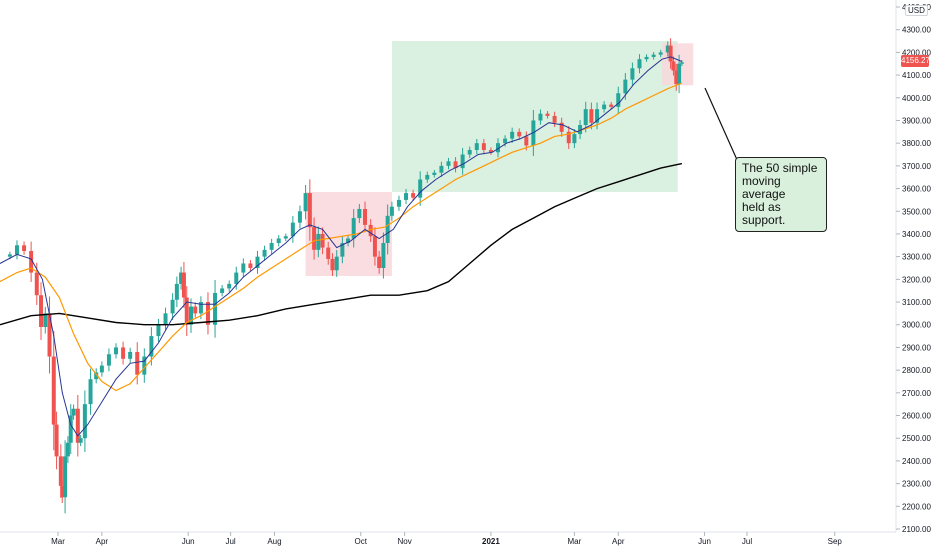  Describe the element at coordinates (835, 541) in the screenshot. I see `x-tick-label: Sep` at that location.